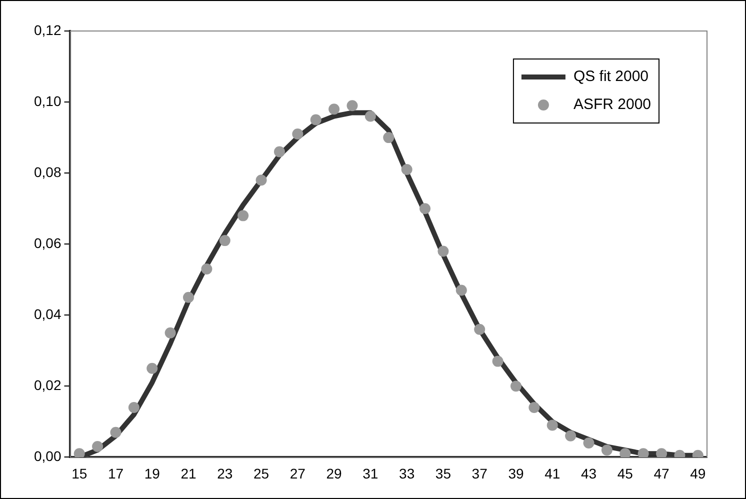 This screenshot has height=499, width=746. I want to click on x-tick-label: 43, so click(588, 473).